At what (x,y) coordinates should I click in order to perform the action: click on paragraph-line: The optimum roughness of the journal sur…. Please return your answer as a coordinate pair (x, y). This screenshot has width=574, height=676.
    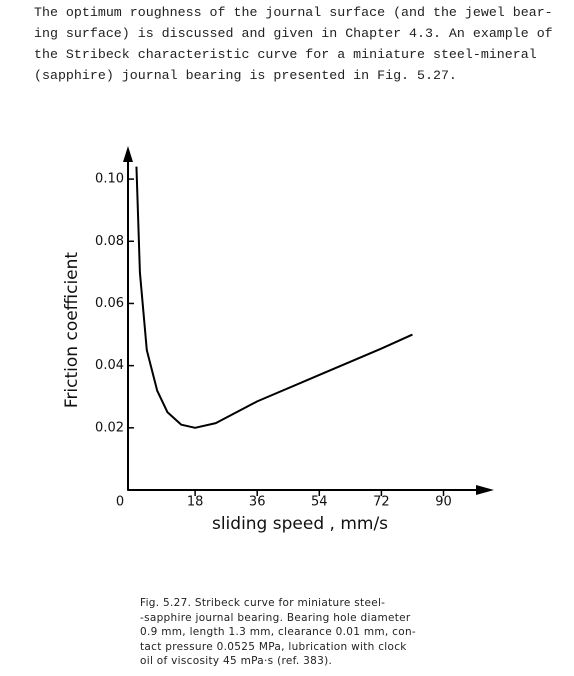
    Looking at the image, I should click on (293, 12).